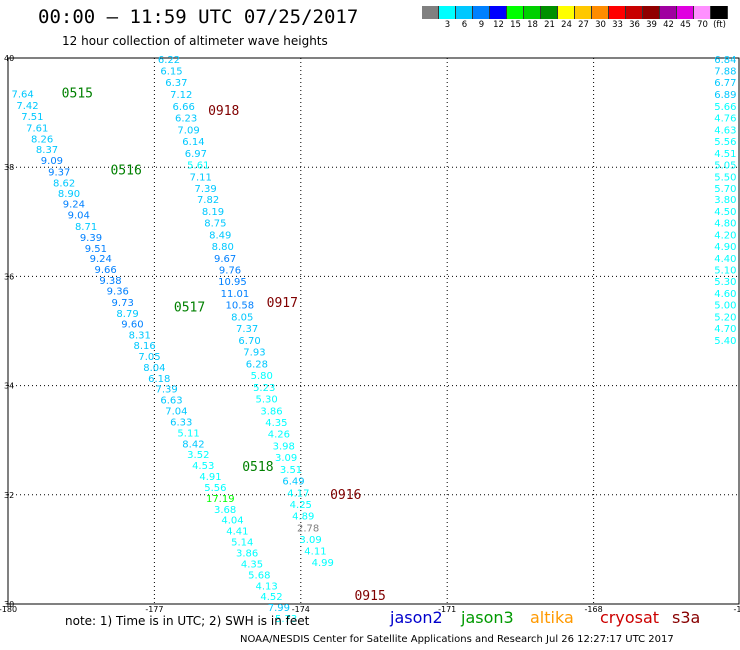  Describe the element at coordinates (736, 609) in the screenshot. I see `x-tick-label: -16` at that location.